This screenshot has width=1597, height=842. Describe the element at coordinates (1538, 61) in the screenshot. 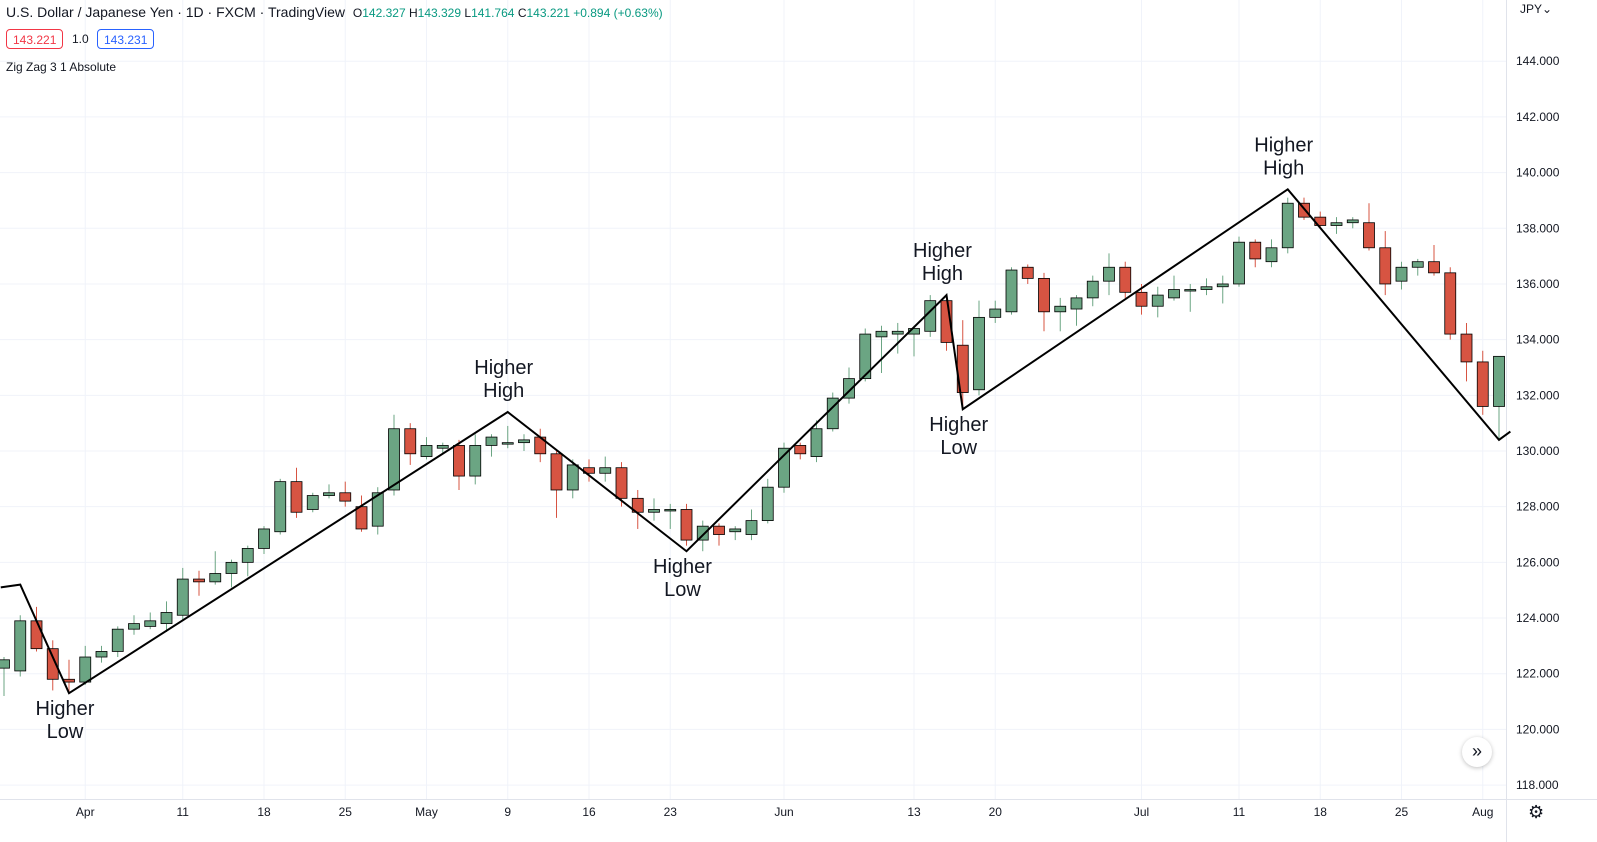

I see `price-tick-label: 144.000` at that location.